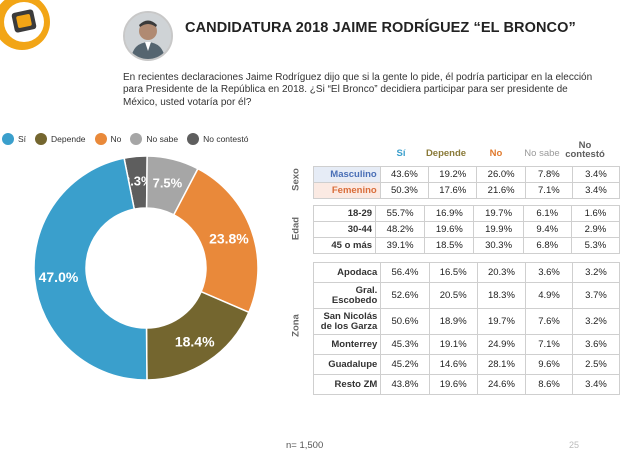  I want to click on legend-item-no-contesto: No contestó, so click(217, 139).